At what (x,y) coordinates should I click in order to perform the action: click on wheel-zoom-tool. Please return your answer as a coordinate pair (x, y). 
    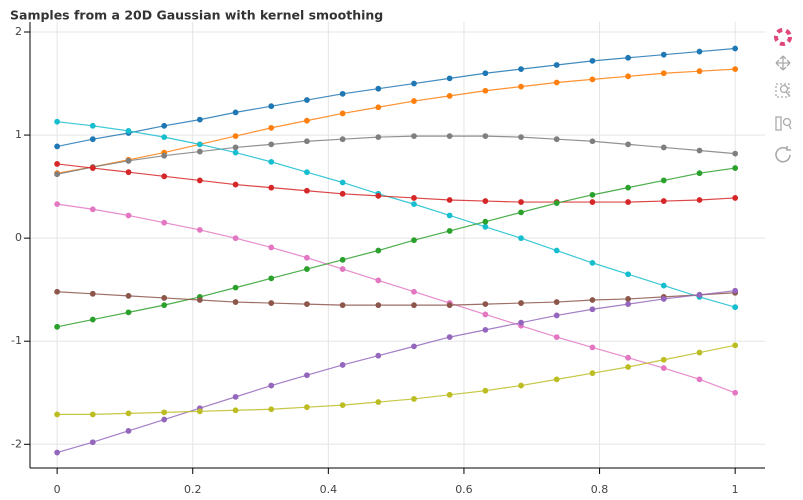
    Looking at the image, I should click on (783, 123).